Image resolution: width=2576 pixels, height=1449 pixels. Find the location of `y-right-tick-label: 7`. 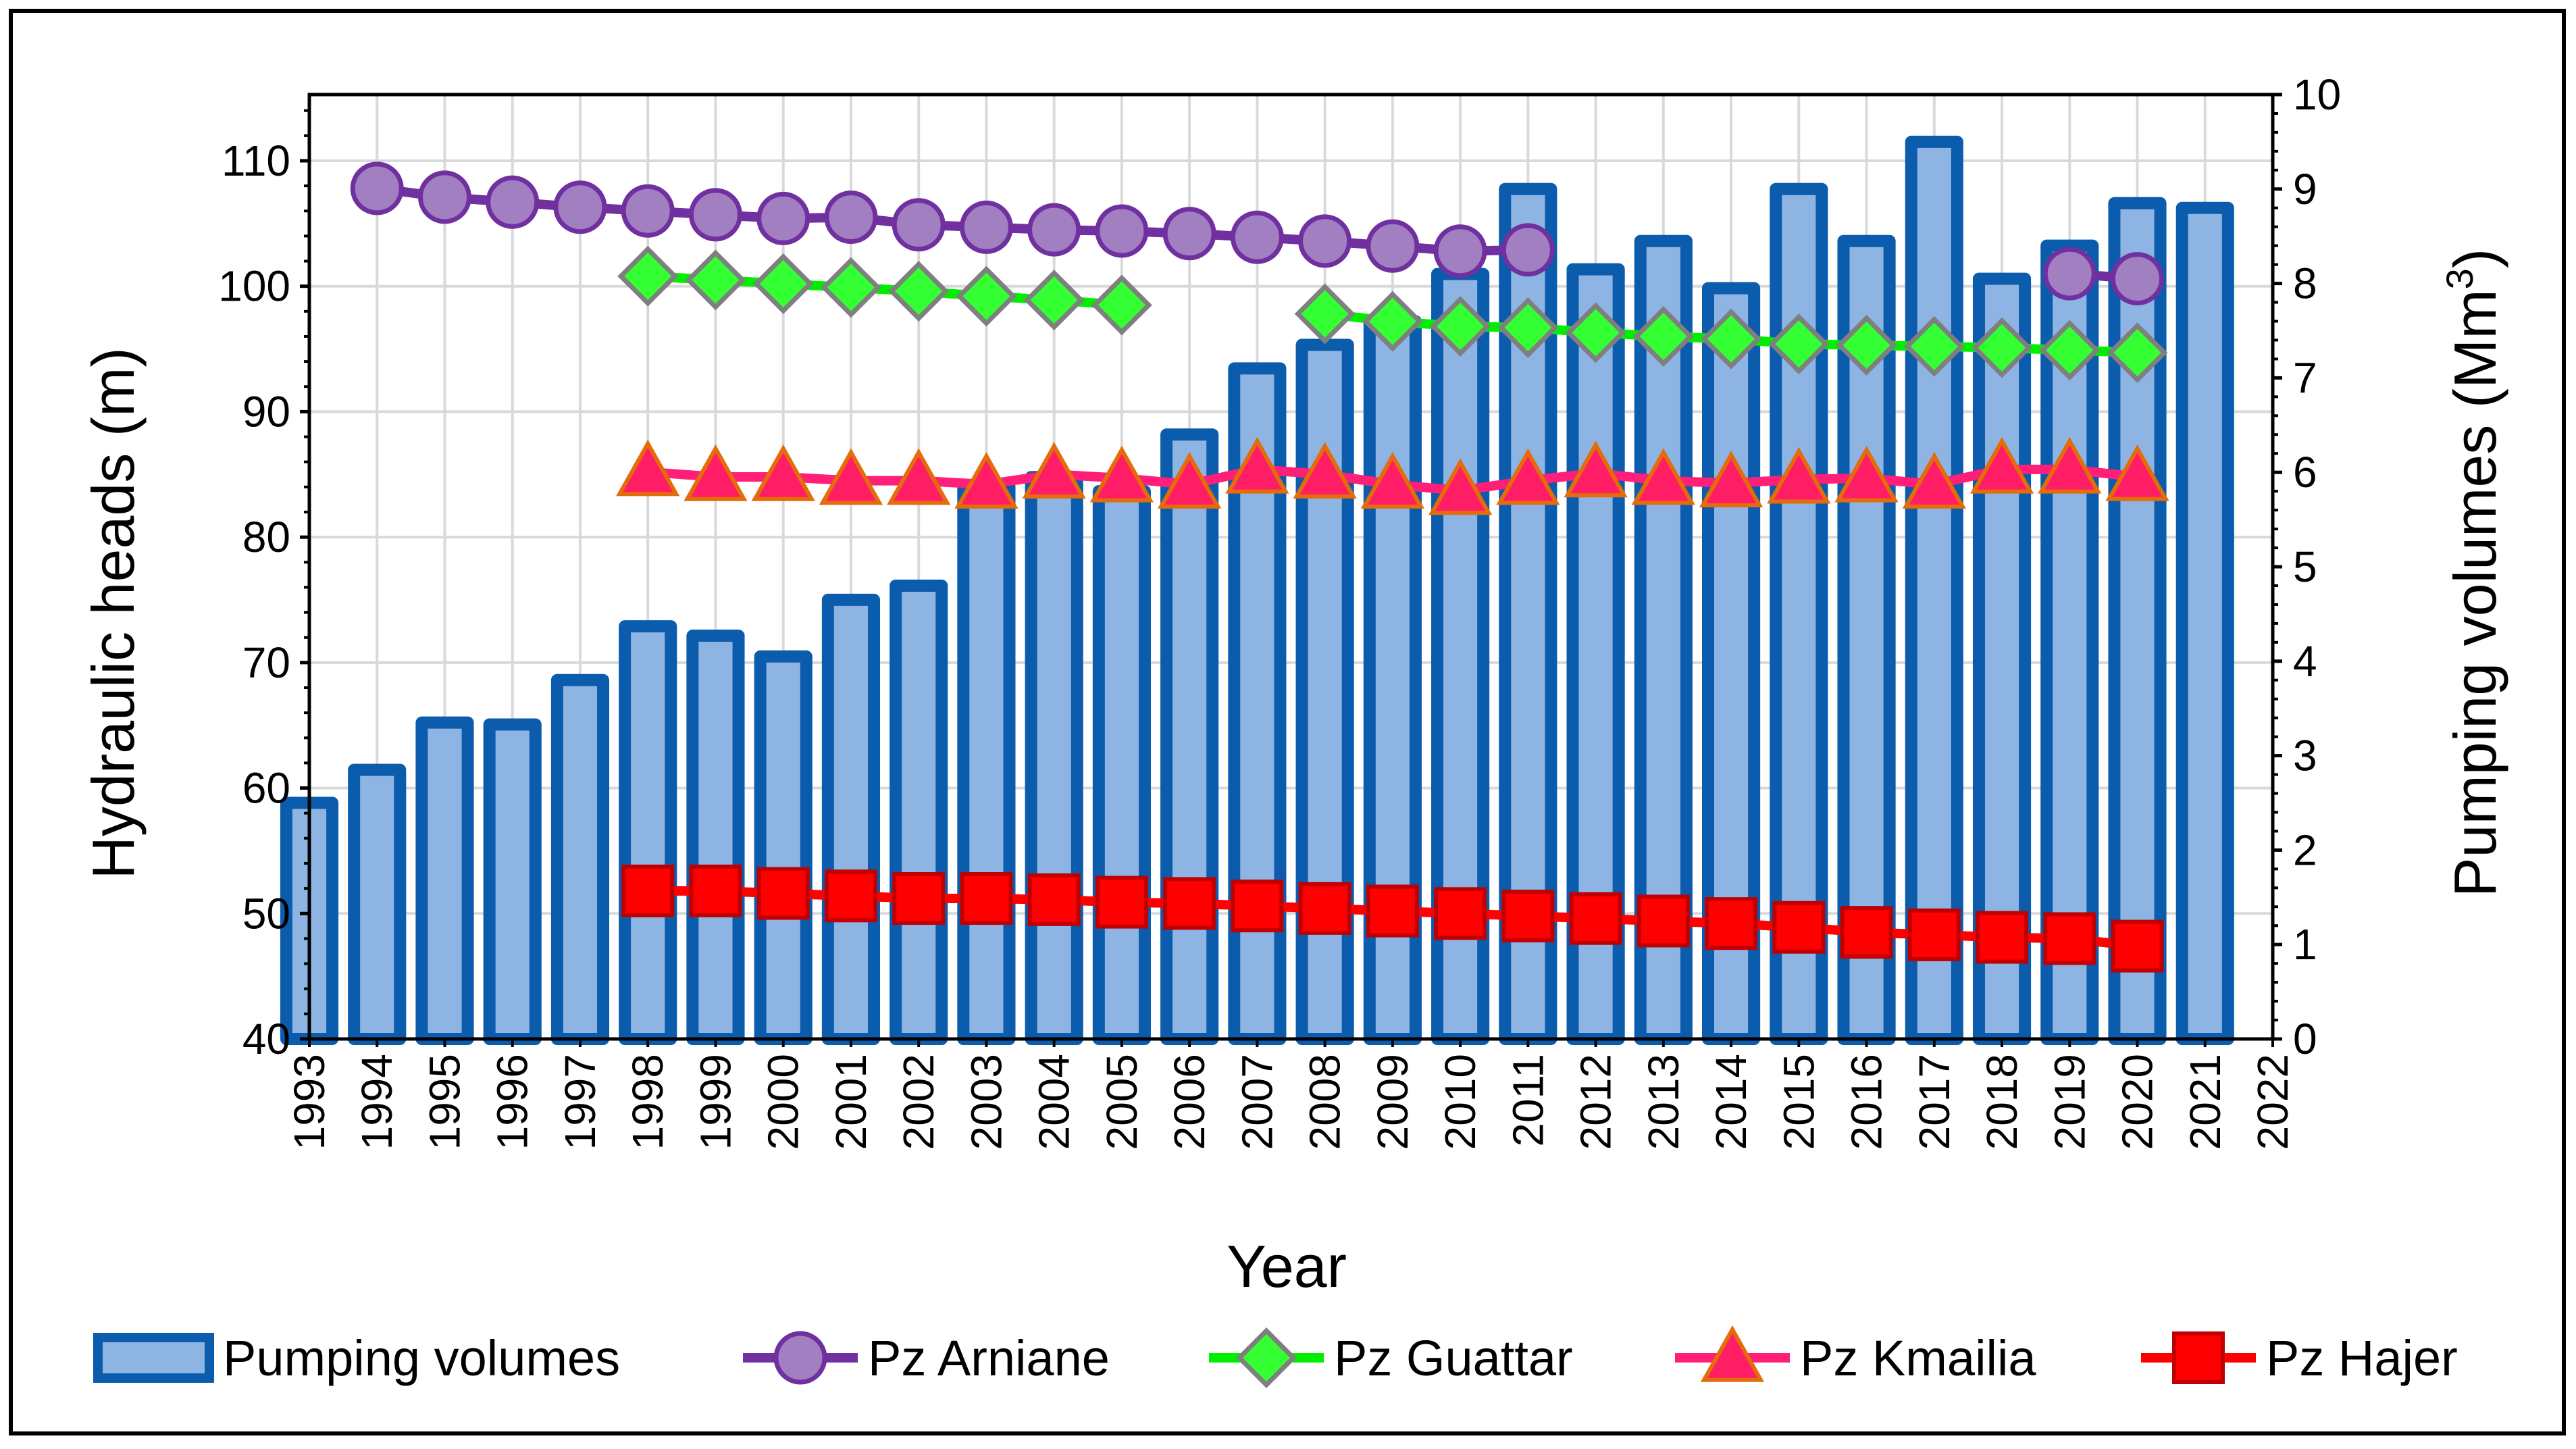

y-right-tick-label: 7 is located at coordinates (2305, 377).